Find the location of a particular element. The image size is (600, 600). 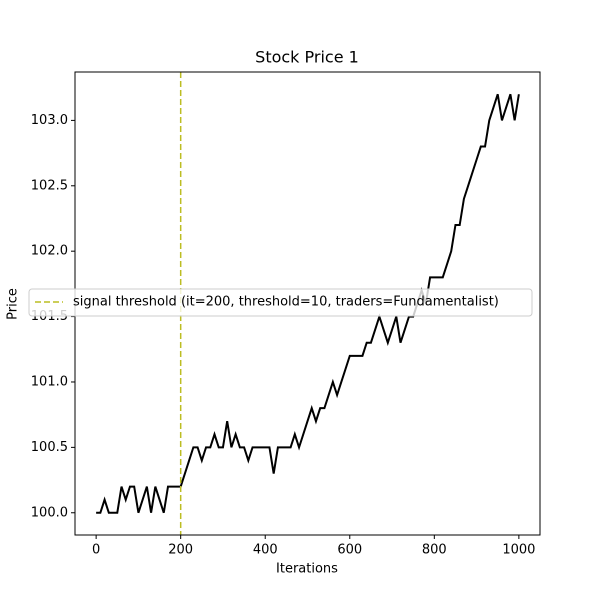

y-tick-label: 100.5 is located at coordinates (49, 447).